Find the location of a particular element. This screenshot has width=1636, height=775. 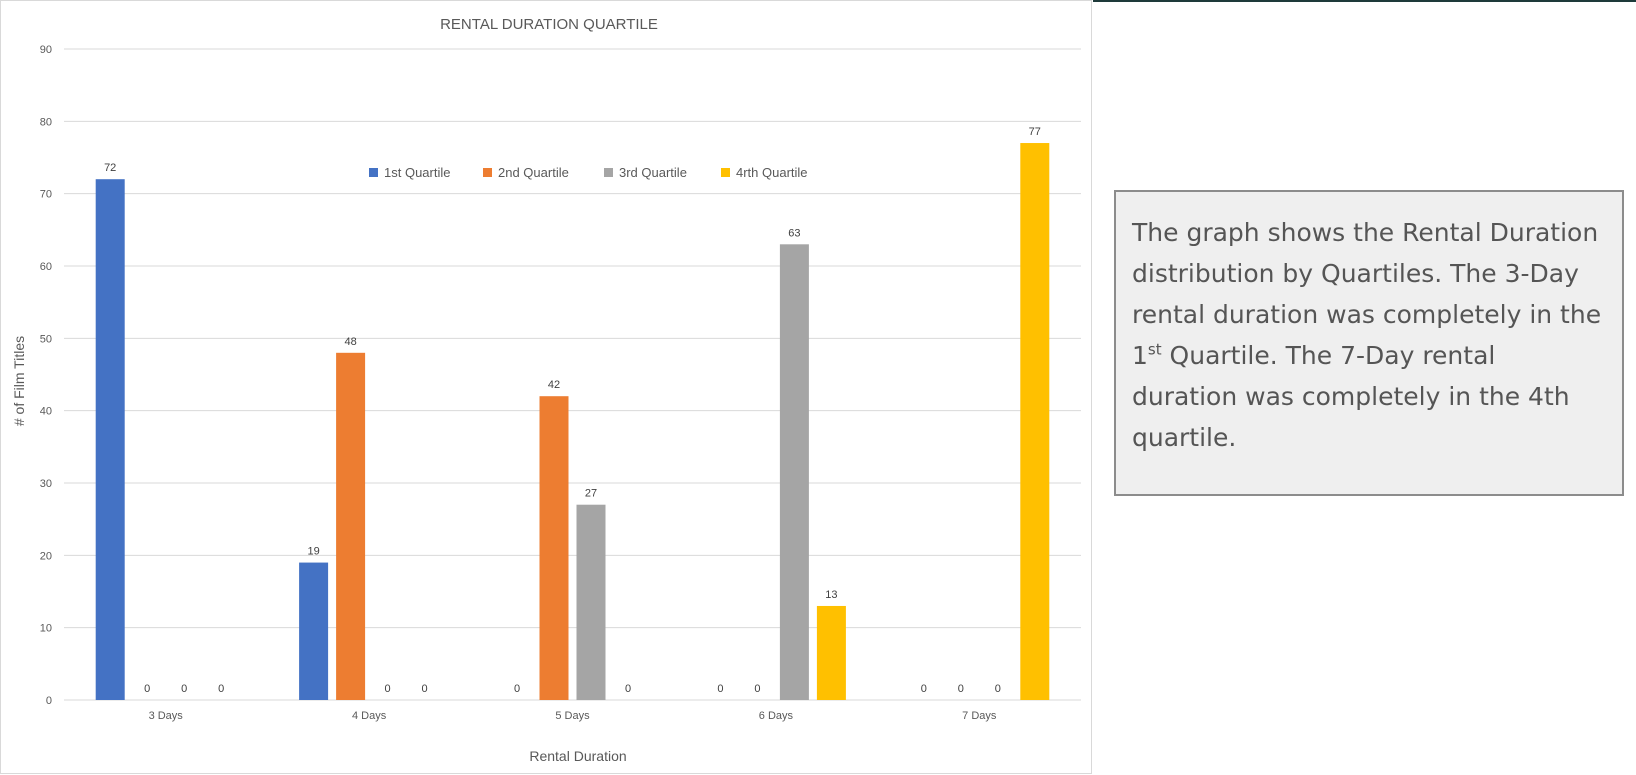

data-label: 42 is located at coordinates (554, 385).